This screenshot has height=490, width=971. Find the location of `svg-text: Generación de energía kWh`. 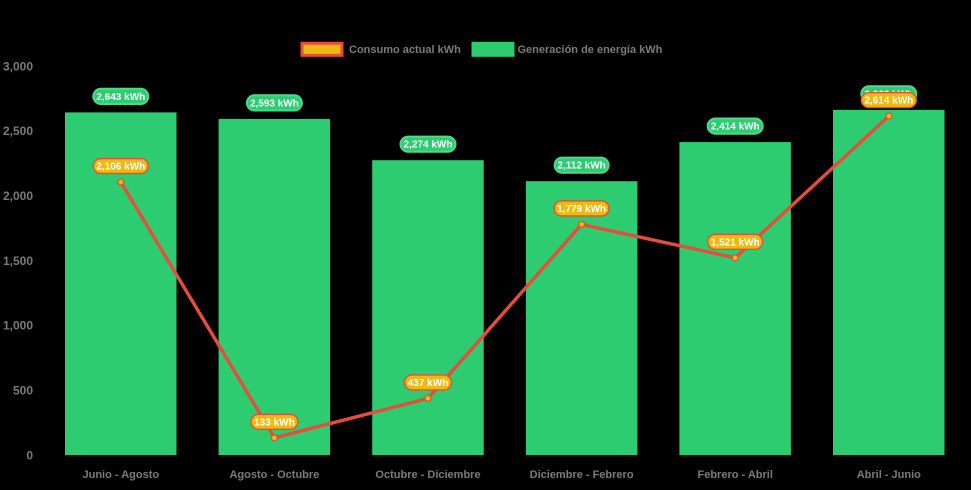

svg-text: Generación de energía kWh is located at coordinates (590, 50).